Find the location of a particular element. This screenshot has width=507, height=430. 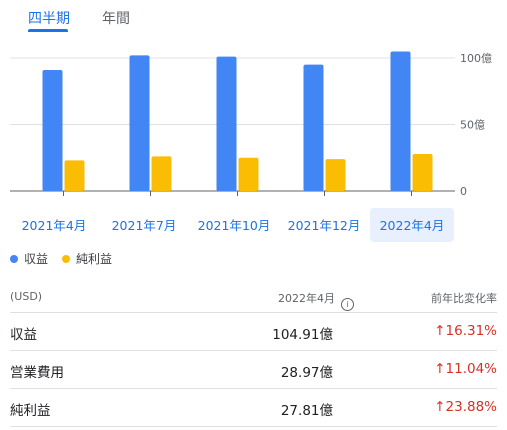

category-2021-oct: 2021年10月 is located at coordinates (234, 225).